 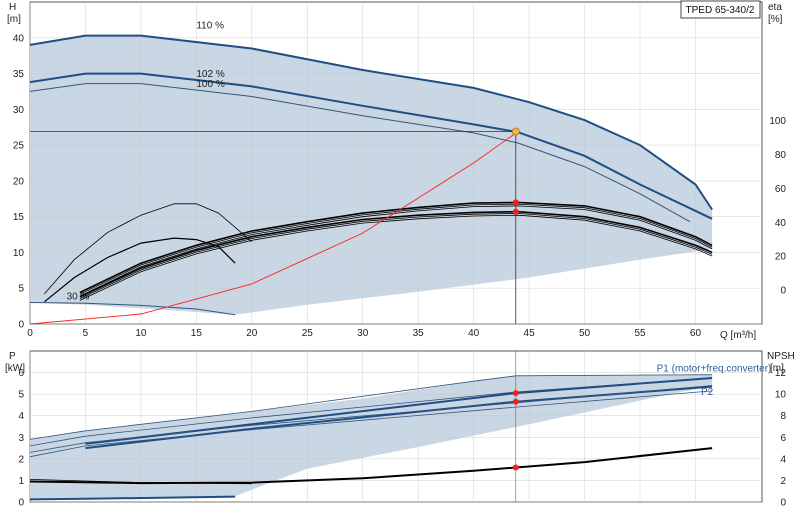 I want to click on power-y-tick-label: 2, so click(x=21, y=459).